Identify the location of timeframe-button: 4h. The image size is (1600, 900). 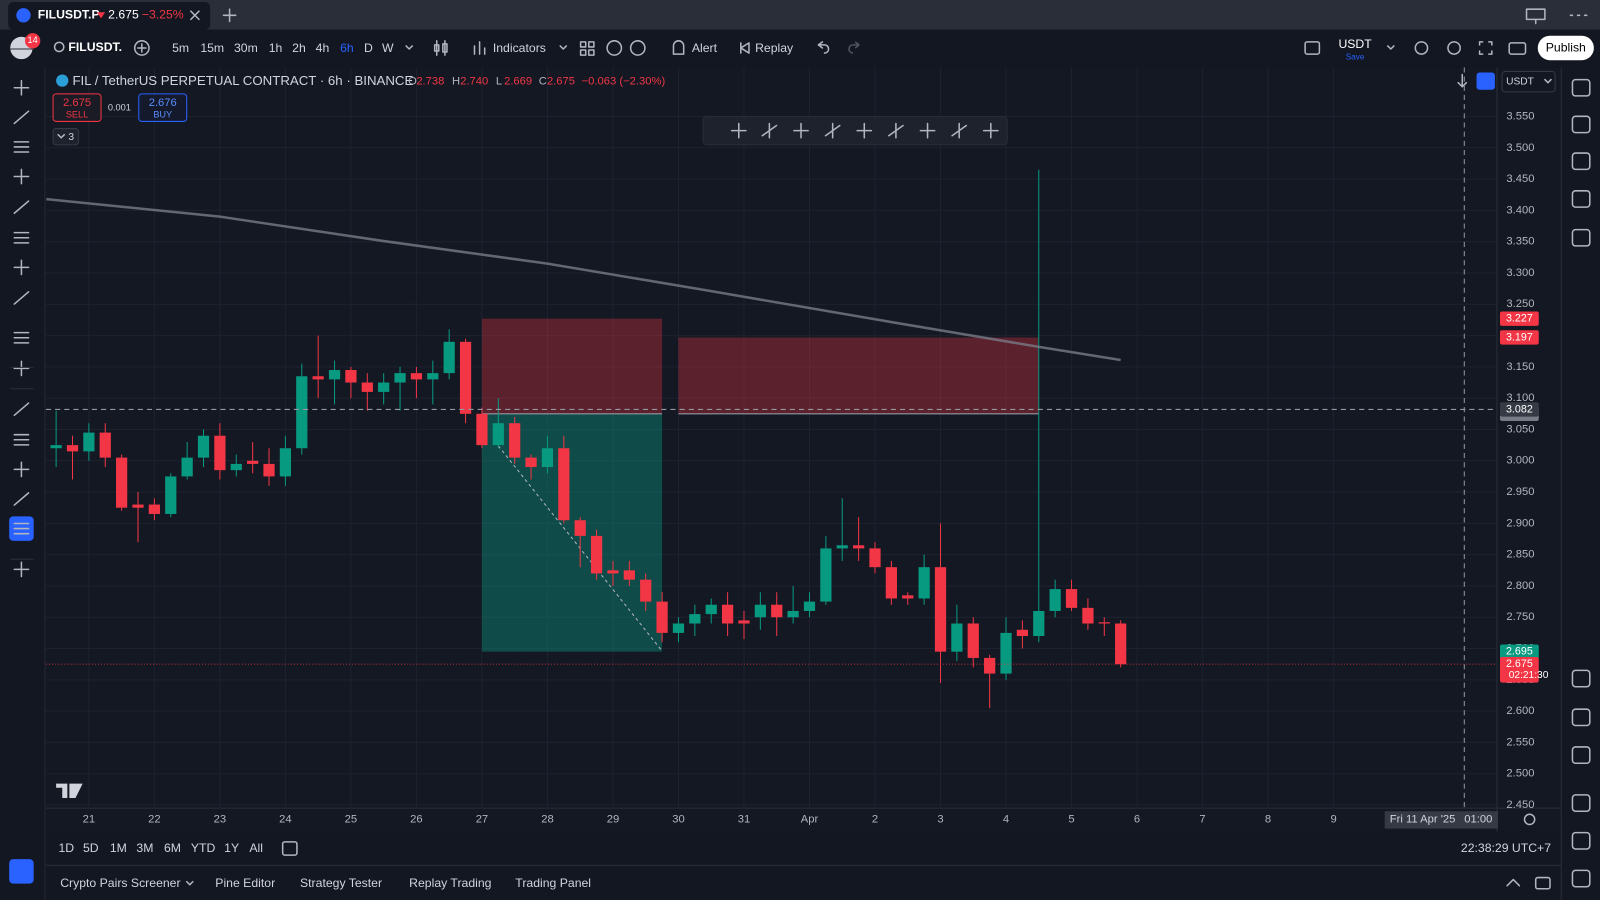
(323, 48).